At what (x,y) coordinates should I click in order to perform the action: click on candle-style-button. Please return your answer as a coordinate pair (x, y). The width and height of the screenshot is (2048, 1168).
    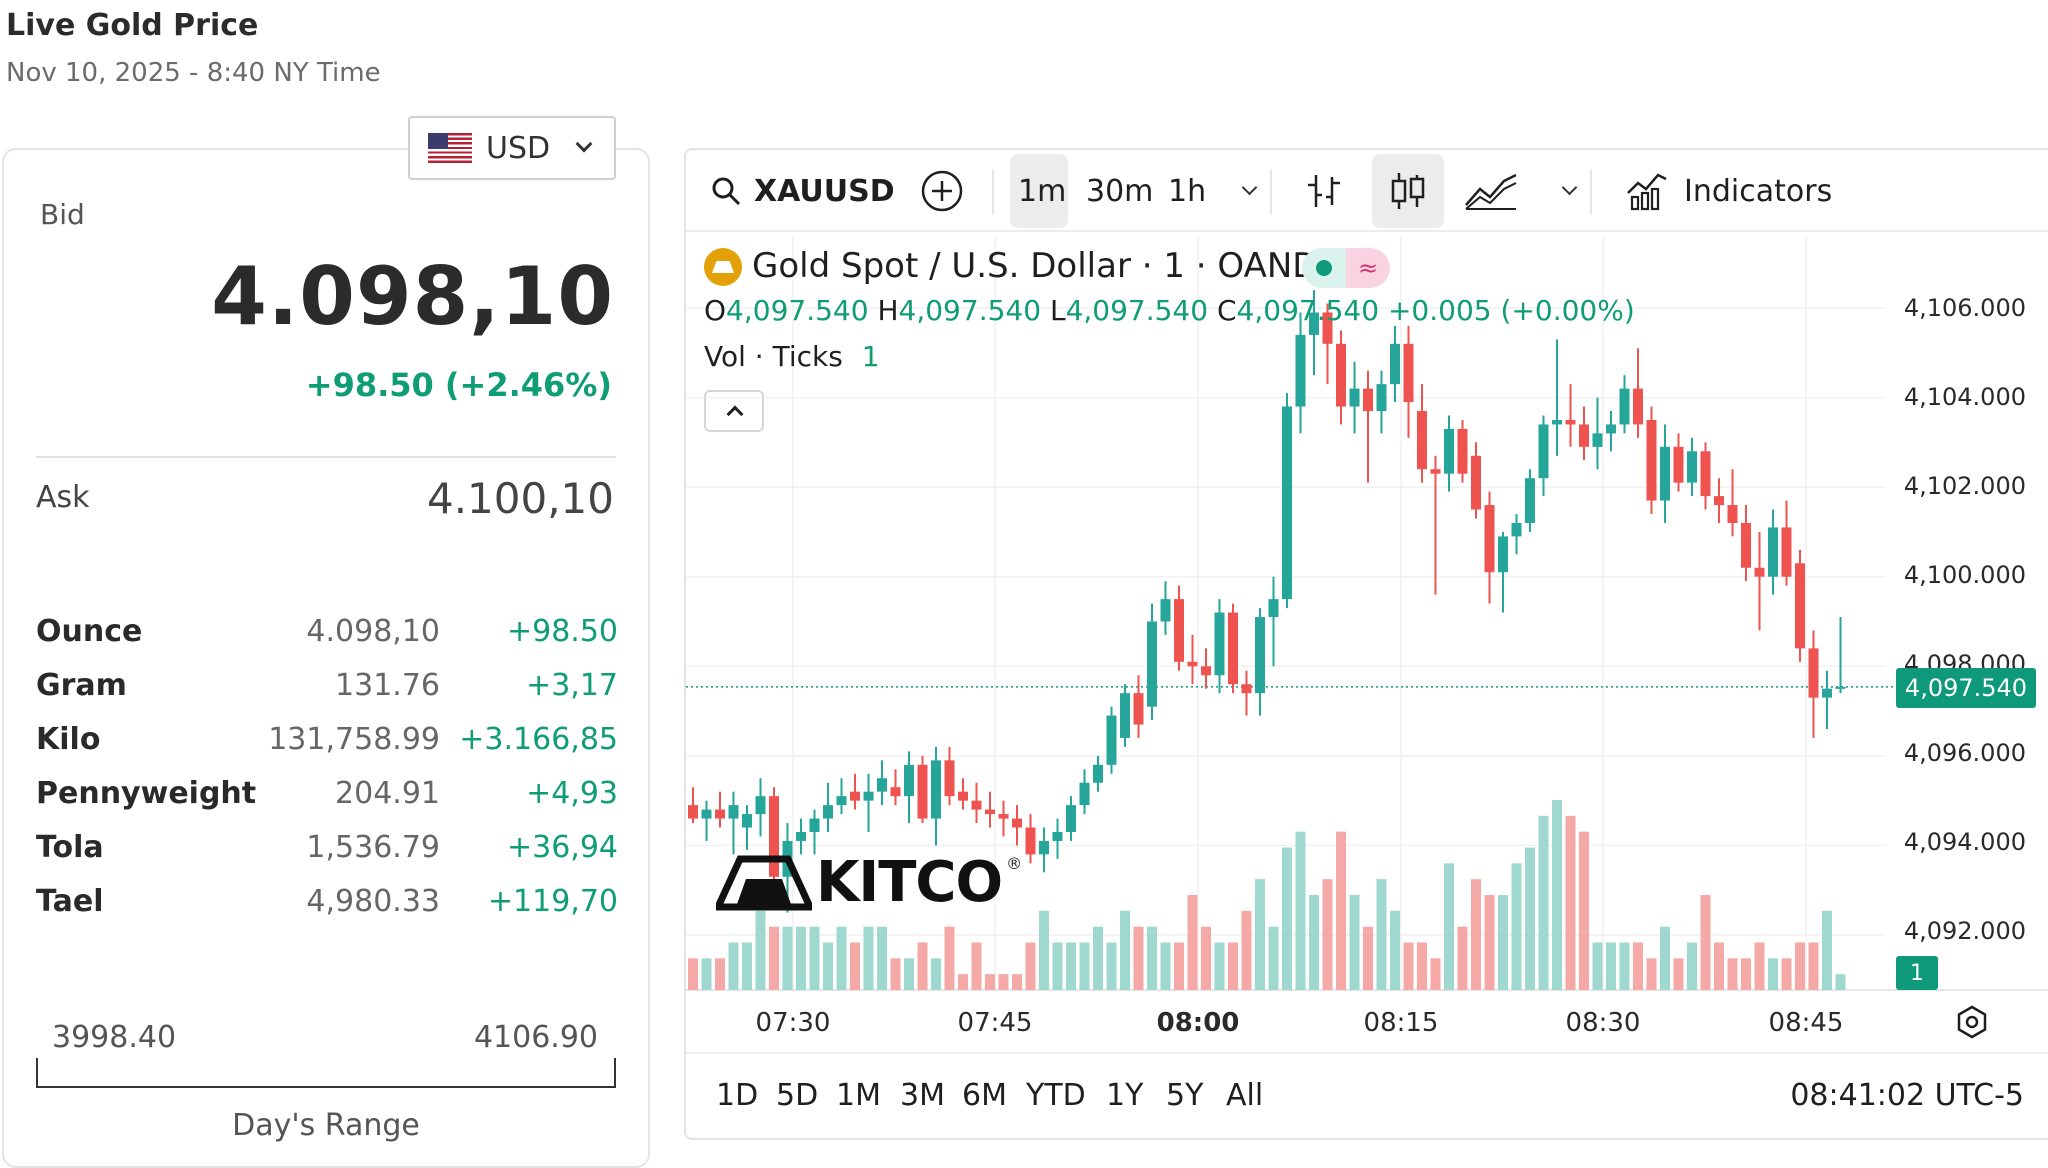
    Looking at the image, I should click on (1408, 191).